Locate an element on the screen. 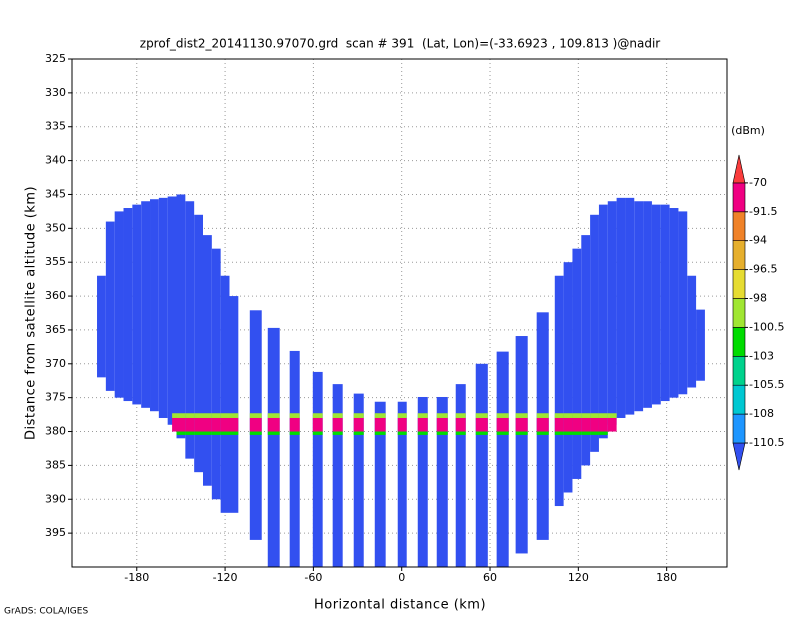 Image resolution: width=800 pixels, height=622 pixels. y-tick-label: 370 is located at coordinates (55, 363).